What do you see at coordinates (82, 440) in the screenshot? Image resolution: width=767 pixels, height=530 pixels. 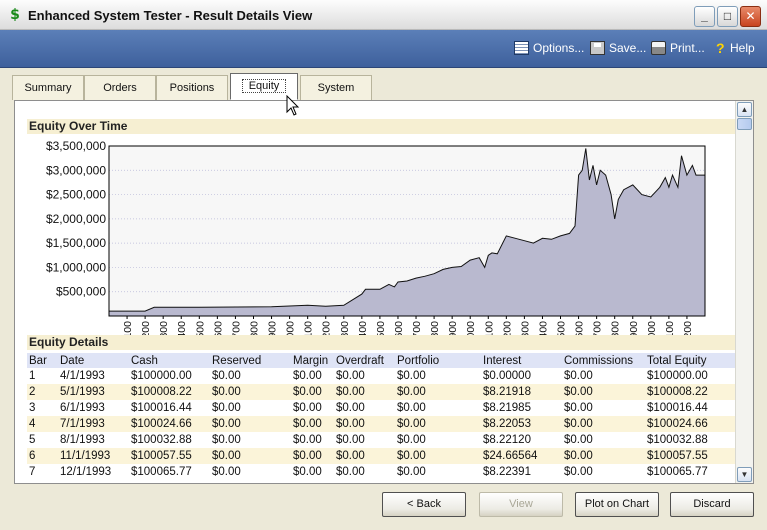 I see `table-cell: 8/1/1993` at bounding box center [82, 440].